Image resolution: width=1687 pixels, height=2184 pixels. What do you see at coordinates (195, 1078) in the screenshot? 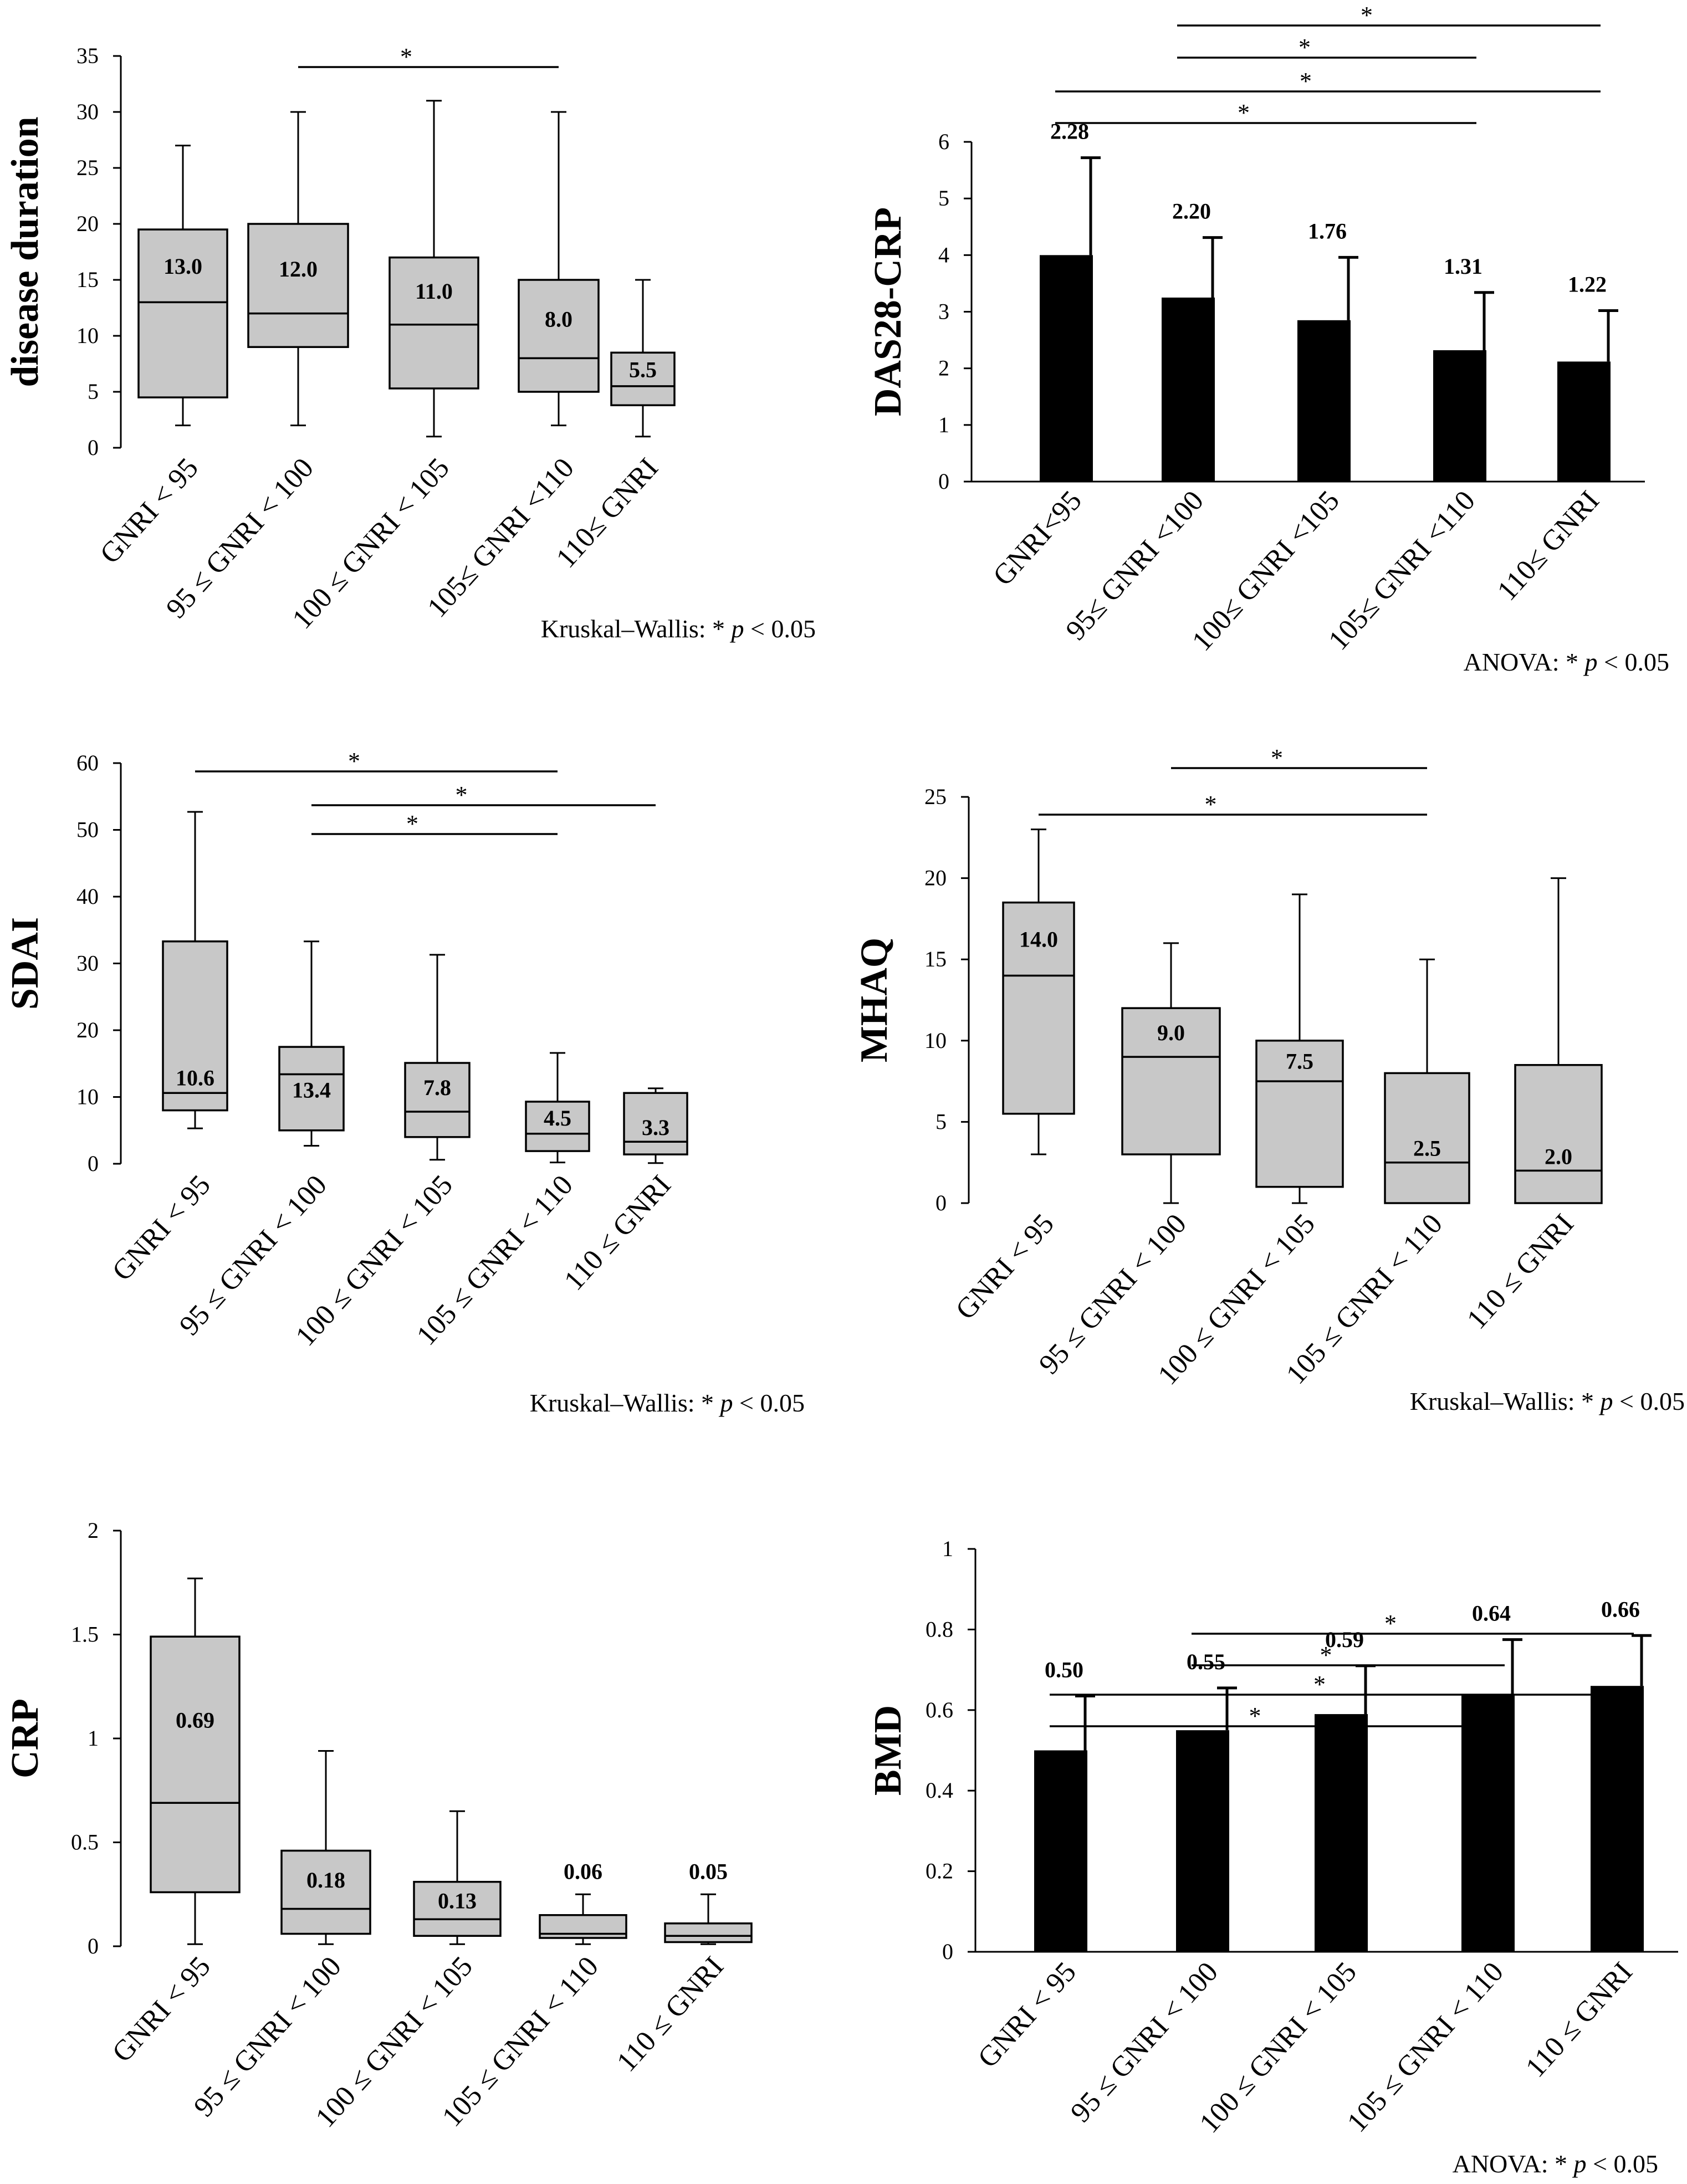
I see `median-value-label: 10.6` at bounding box center [195, 1078].